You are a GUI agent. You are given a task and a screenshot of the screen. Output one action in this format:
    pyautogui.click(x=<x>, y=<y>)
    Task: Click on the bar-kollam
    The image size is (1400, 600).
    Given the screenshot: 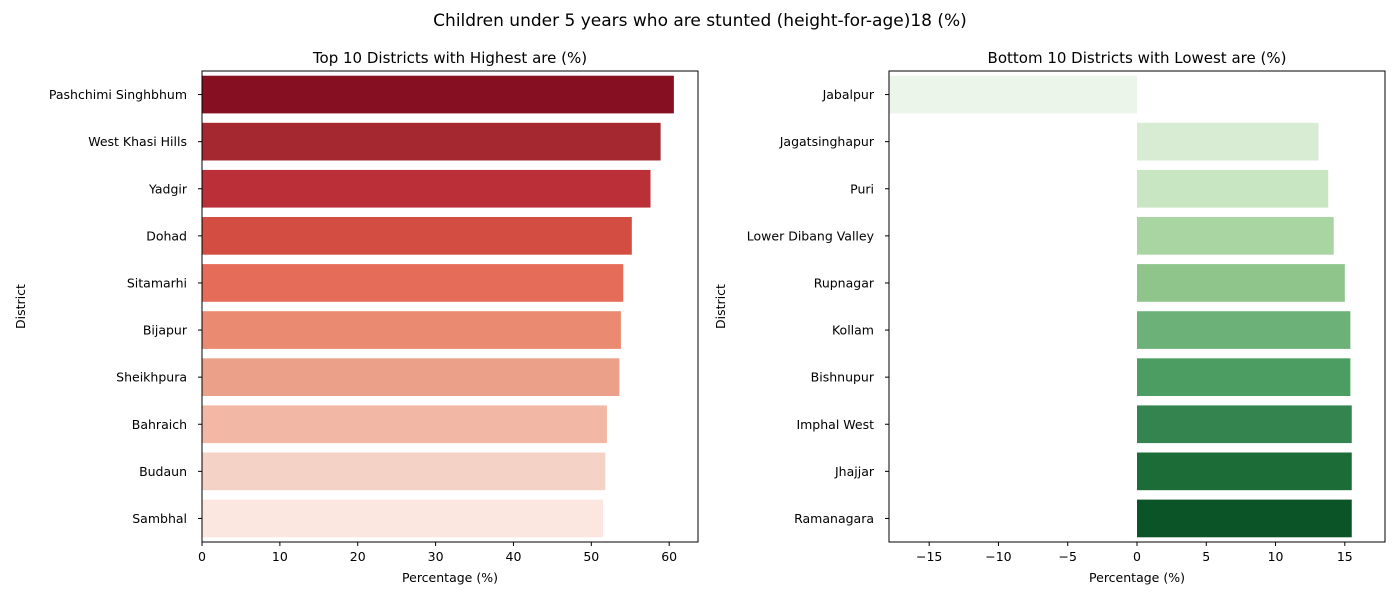 What is the action you would take?
    pyautogui.click(x=1244, y=330)
    